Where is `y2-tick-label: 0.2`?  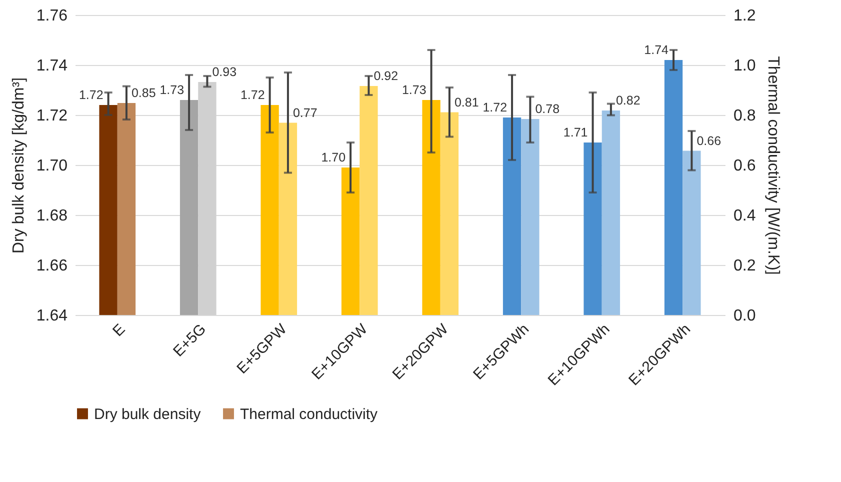 y2-tick-label: 0.2 is located at coordinates (745, 266).